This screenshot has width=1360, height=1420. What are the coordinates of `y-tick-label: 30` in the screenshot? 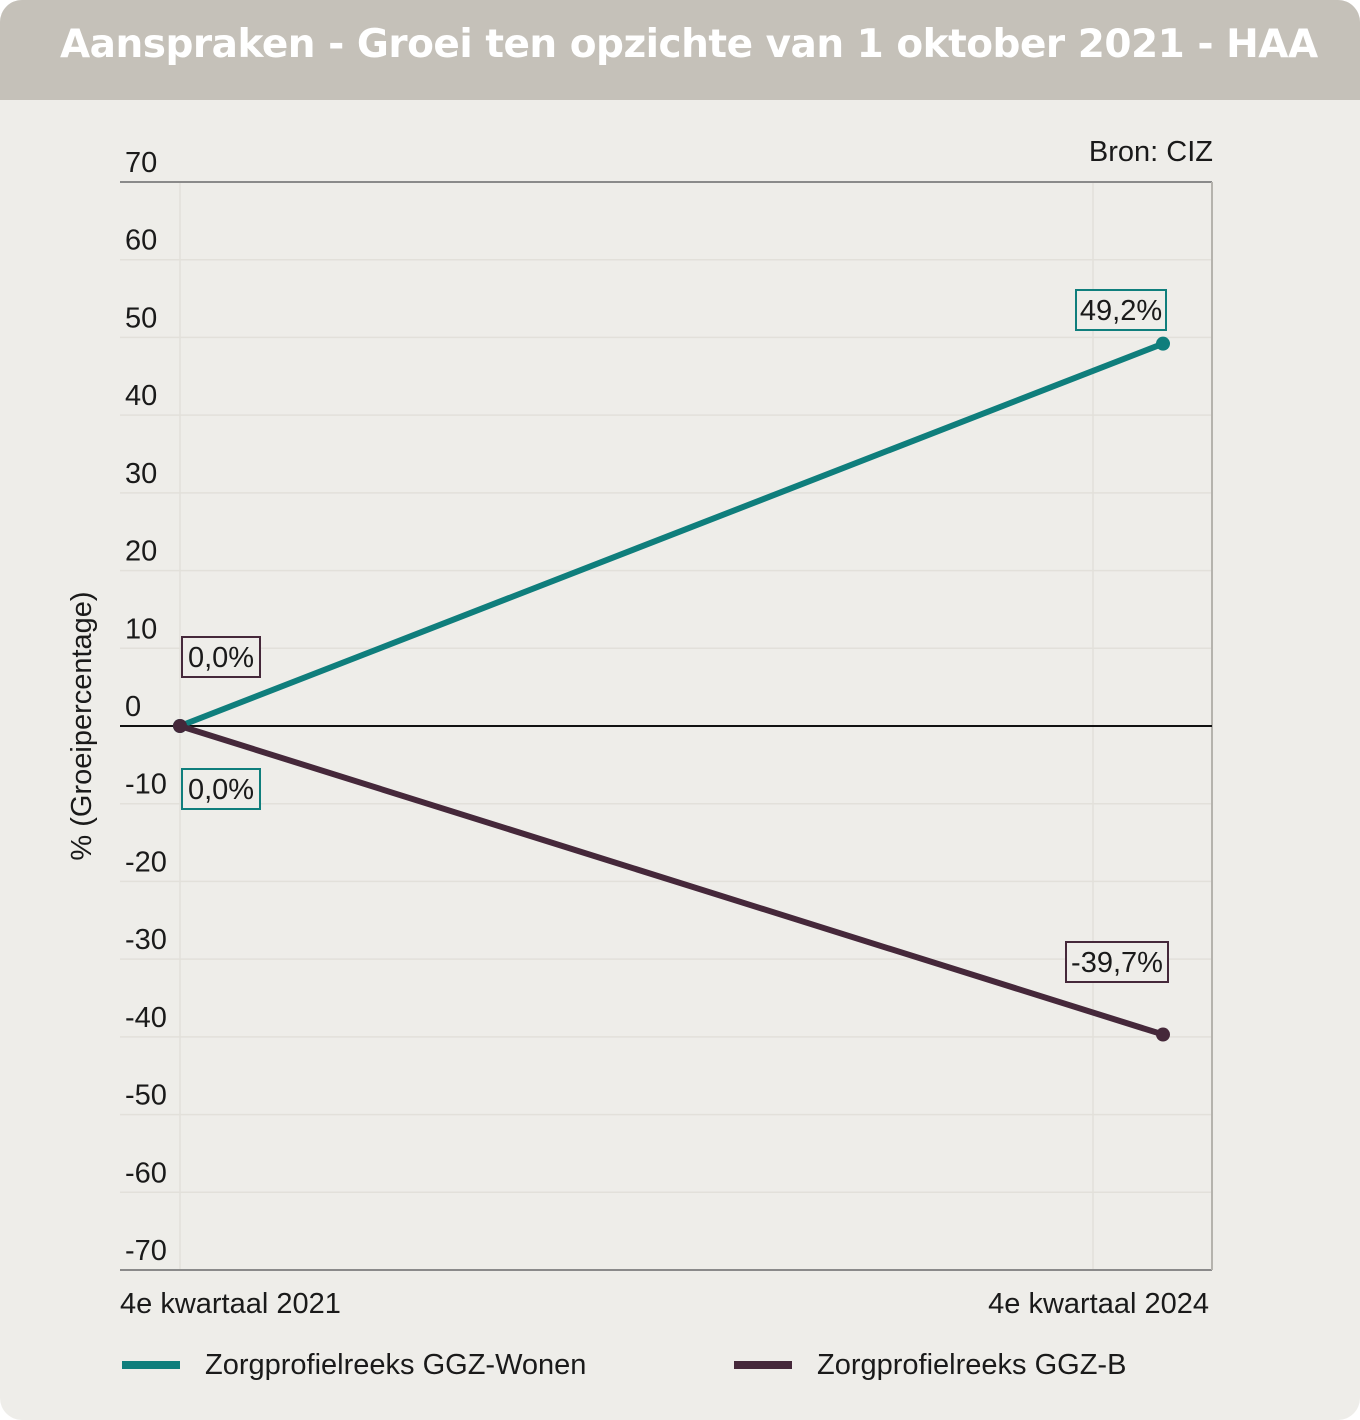 It's located at (141, 474).